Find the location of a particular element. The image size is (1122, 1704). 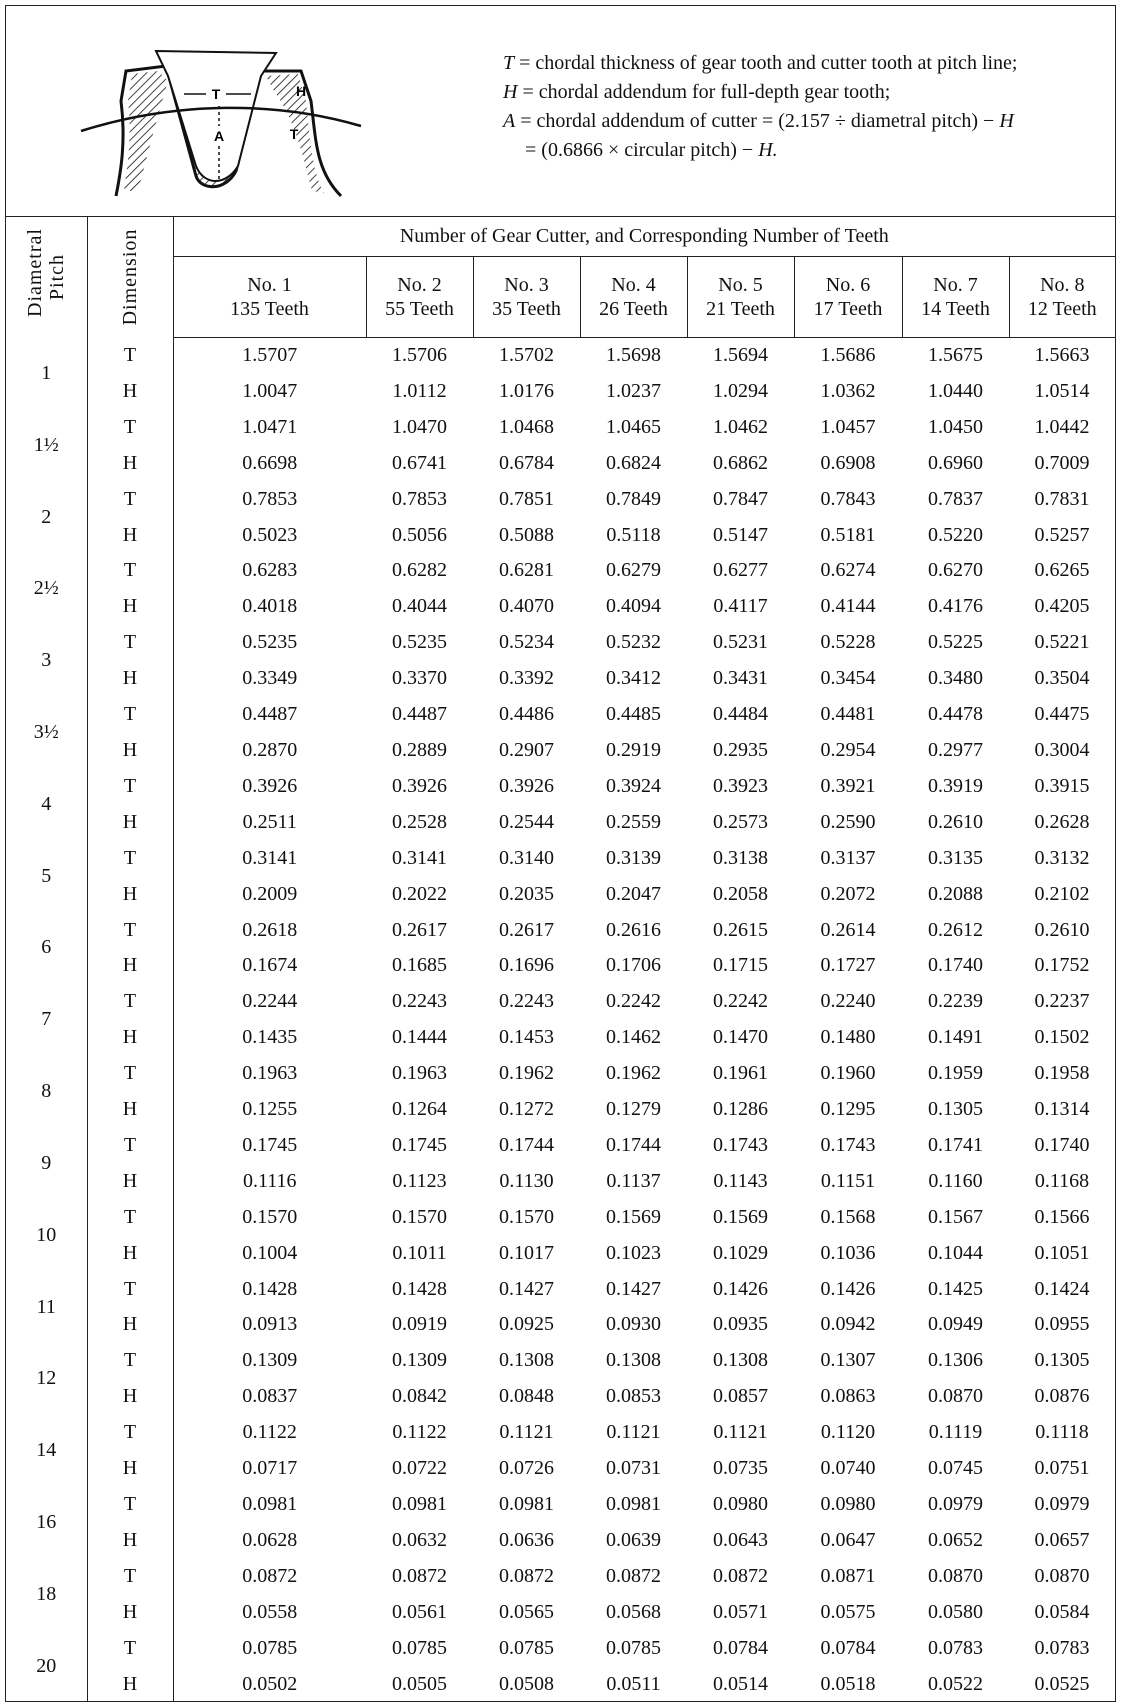

value-cell: 0.7837 is located at coordinates (955, 498).